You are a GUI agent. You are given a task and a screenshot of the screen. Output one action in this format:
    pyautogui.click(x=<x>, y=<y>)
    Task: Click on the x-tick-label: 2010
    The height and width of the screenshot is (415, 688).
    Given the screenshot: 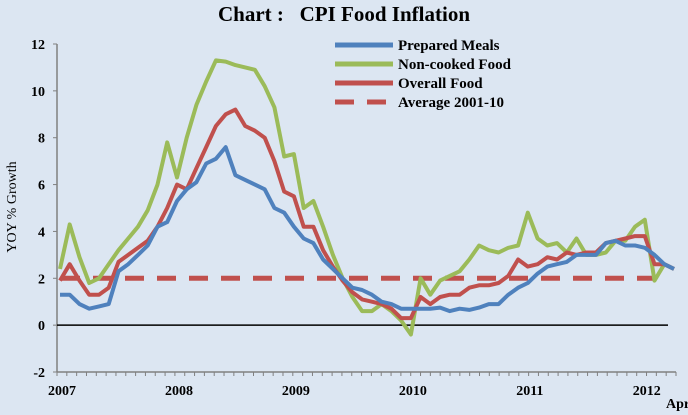 What is the action you would take?
    pyautogui.click(x=413, y=391)
    